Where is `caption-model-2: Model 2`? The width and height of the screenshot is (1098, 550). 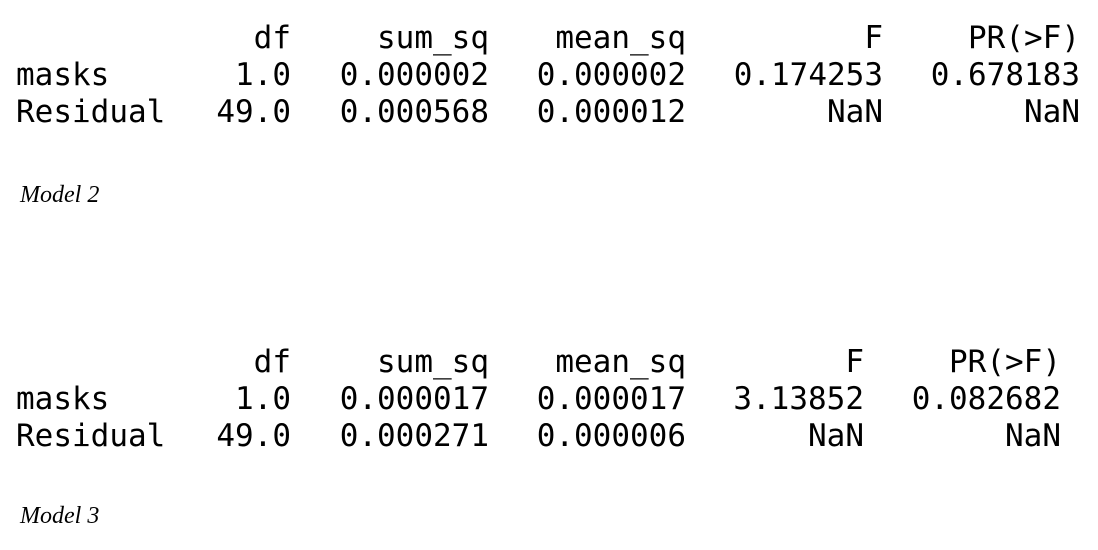
caption-model-2: Model 2 is located at coordinates (60, 195).